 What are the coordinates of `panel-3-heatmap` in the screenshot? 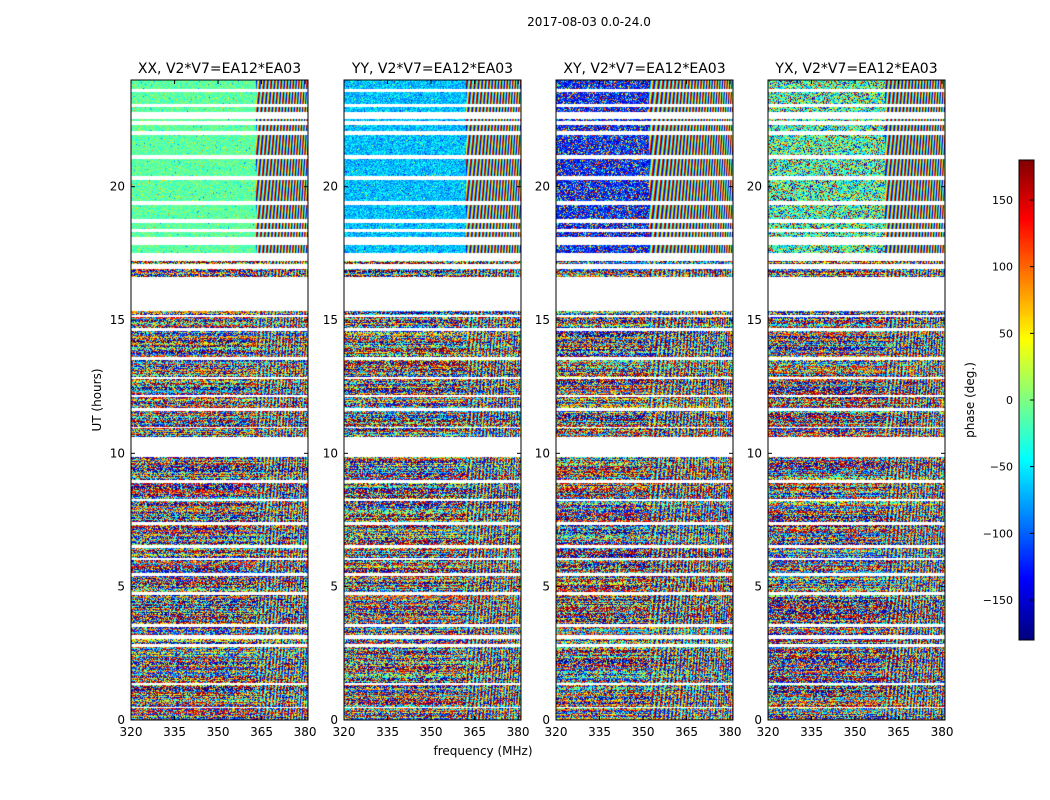 It's located at (644, 400).